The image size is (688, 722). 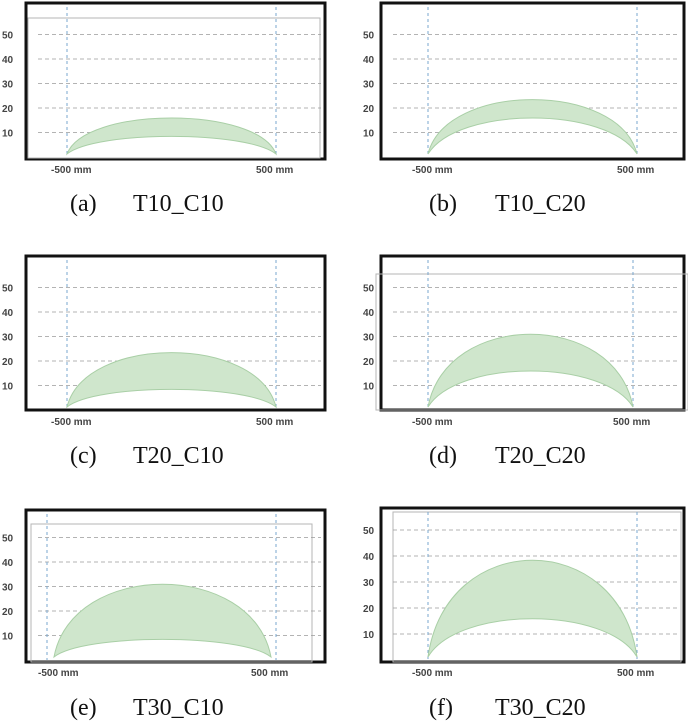 I want to click on caption-title: T30_C20, so click(x=540, y=708).